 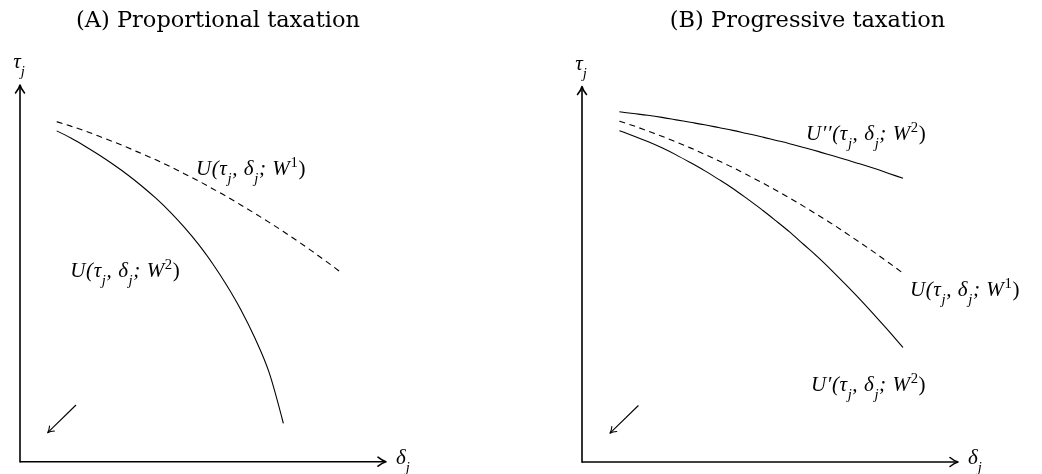 What do you see at coordinates (869, 386) in the screenshot?
I see `series-label: U′(τ$_{j}$, δ$_{j}$; W$^{2}$)` at bounding box center [869, 386].